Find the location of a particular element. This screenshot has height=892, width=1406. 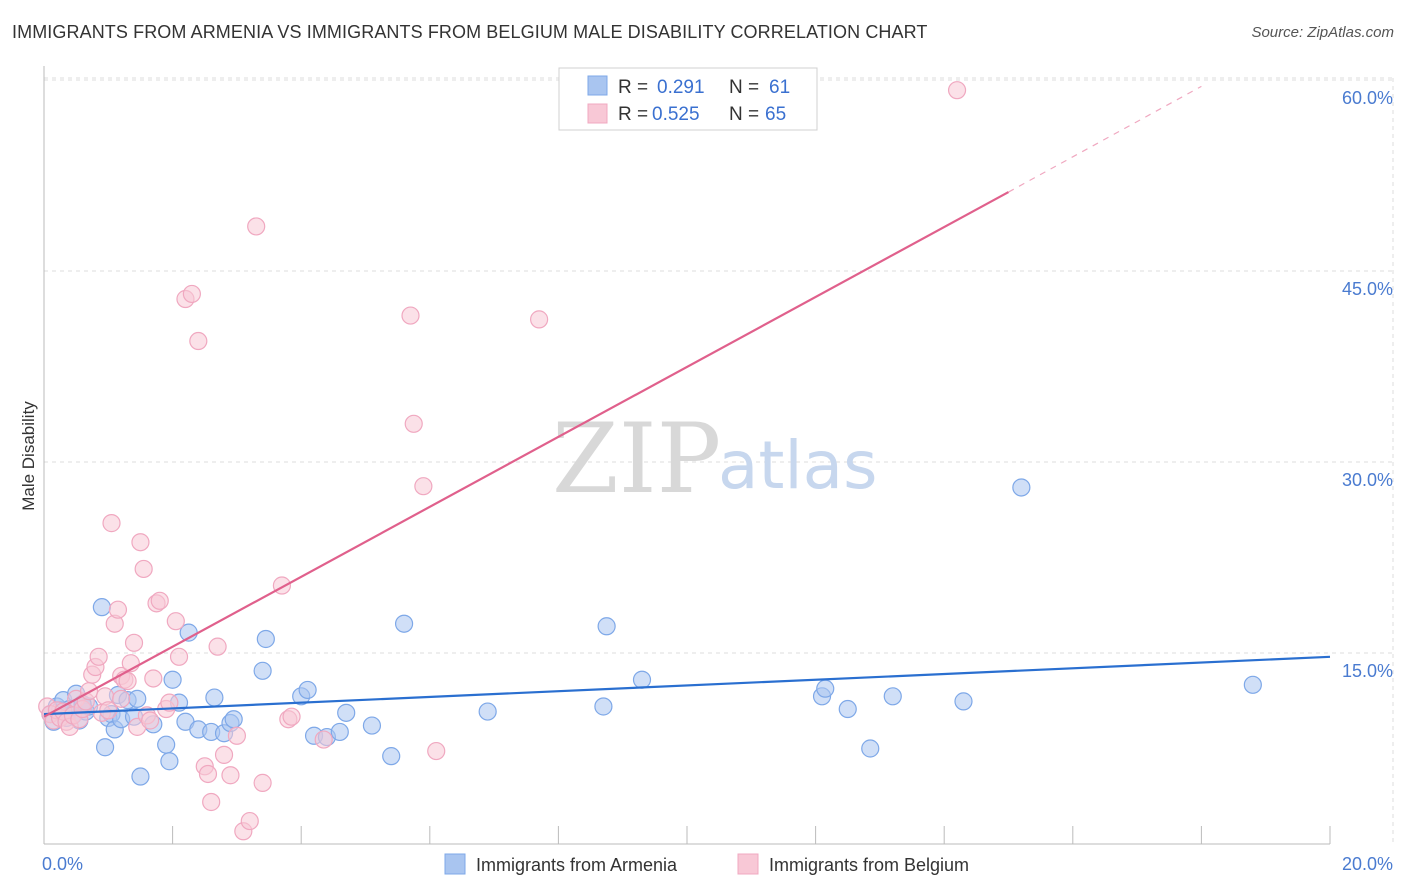

y-tick-label-3: 60.0% is located at coordinates (1367, 98).